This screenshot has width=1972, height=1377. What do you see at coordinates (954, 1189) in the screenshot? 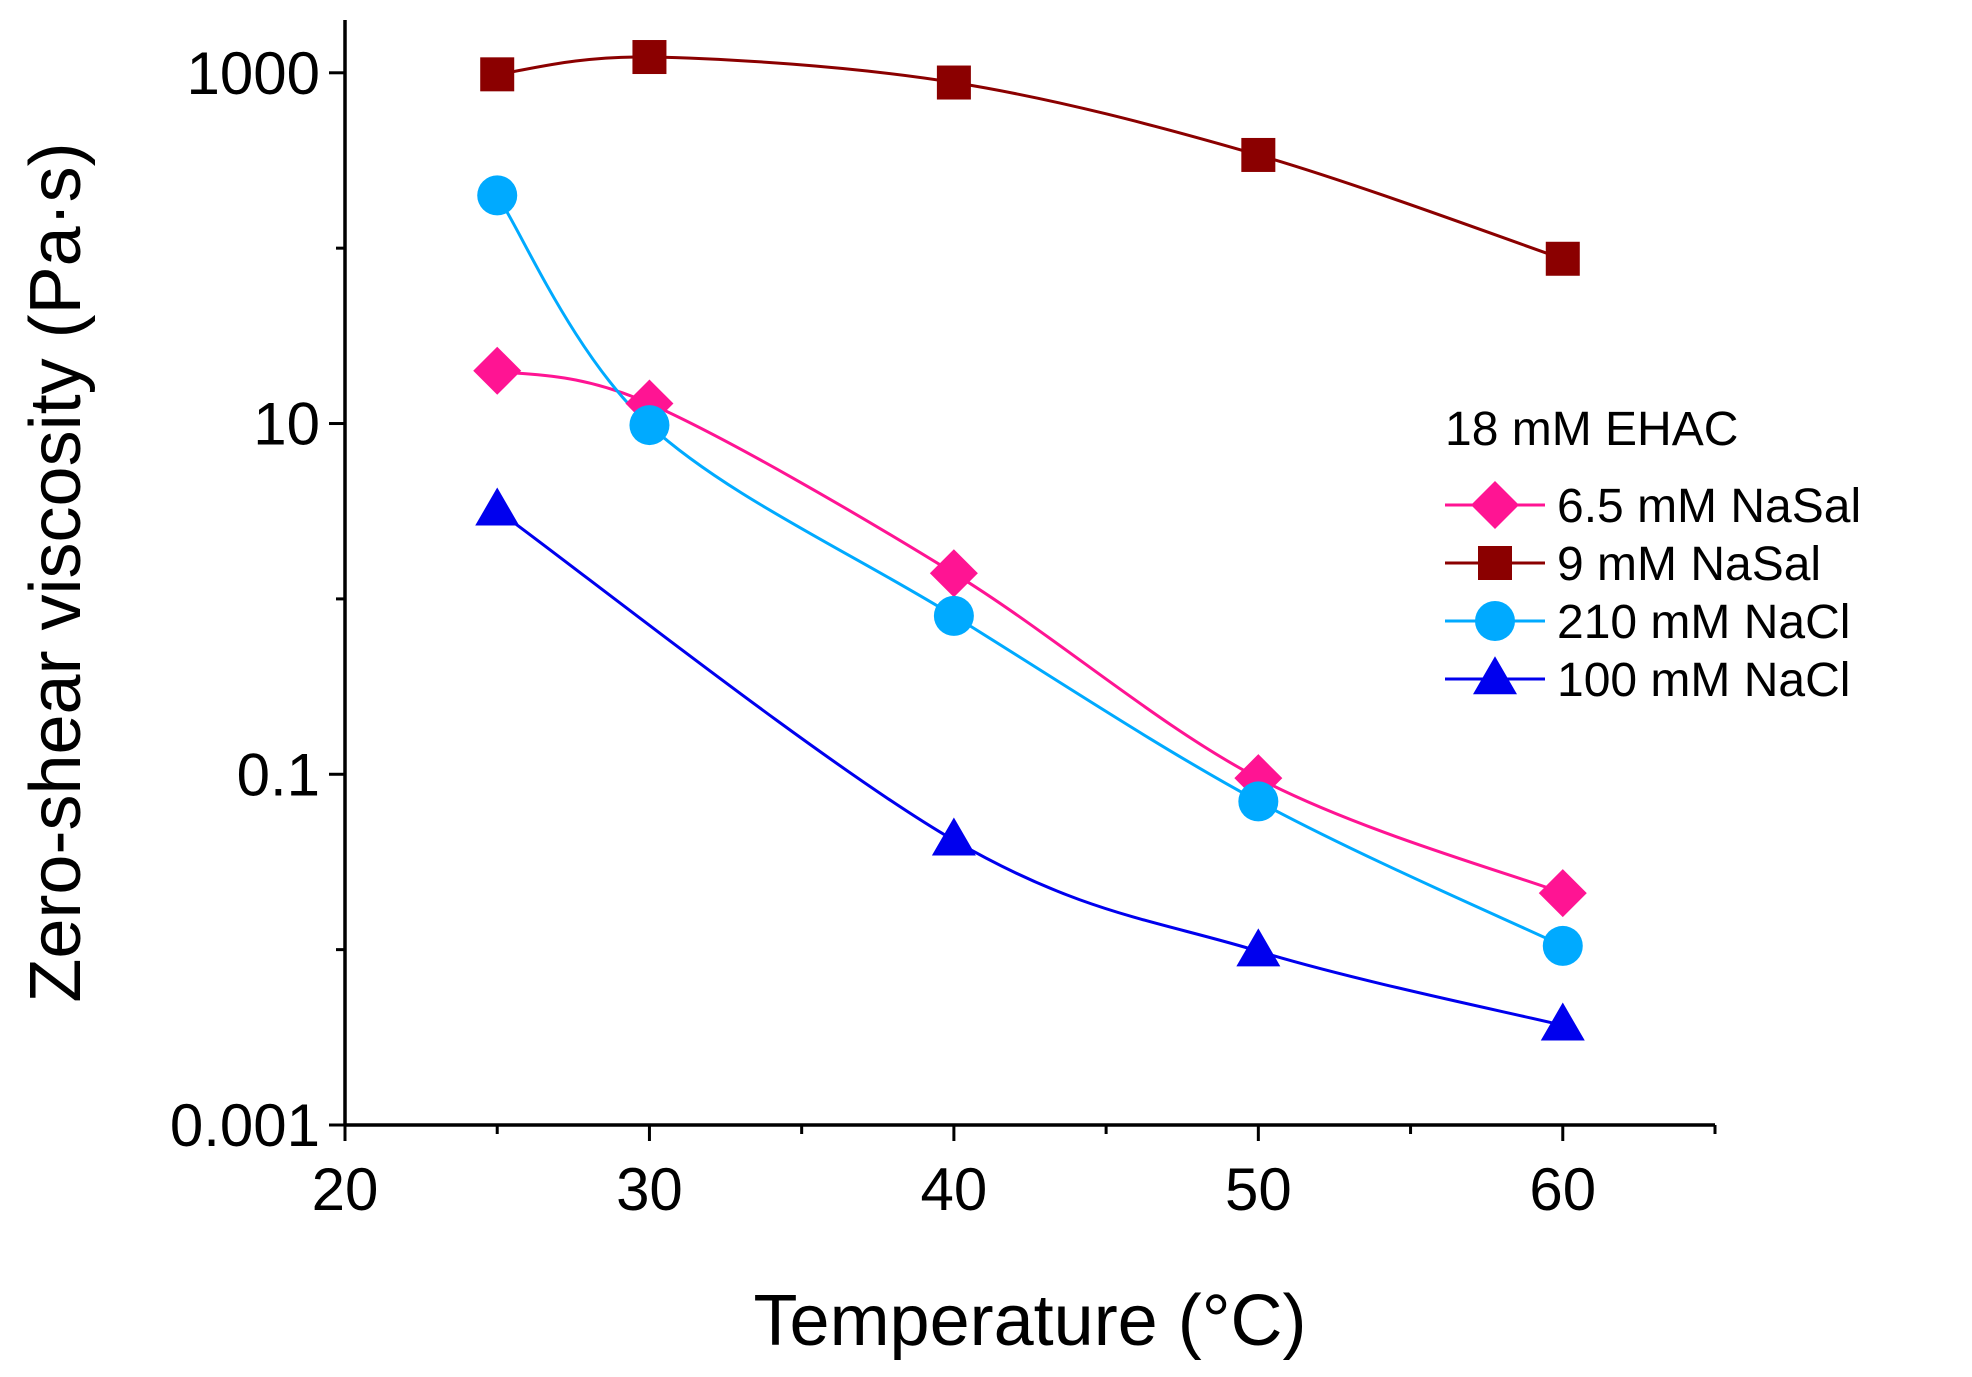
I see `x-tick-label: 40` at bounding box center [954, 1189].